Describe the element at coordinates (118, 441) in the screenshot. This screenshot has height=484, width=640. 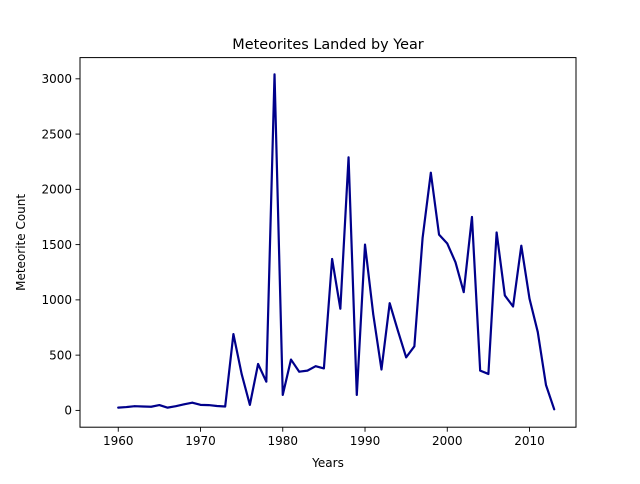
I see `x-tick-label: 1960` at that location.